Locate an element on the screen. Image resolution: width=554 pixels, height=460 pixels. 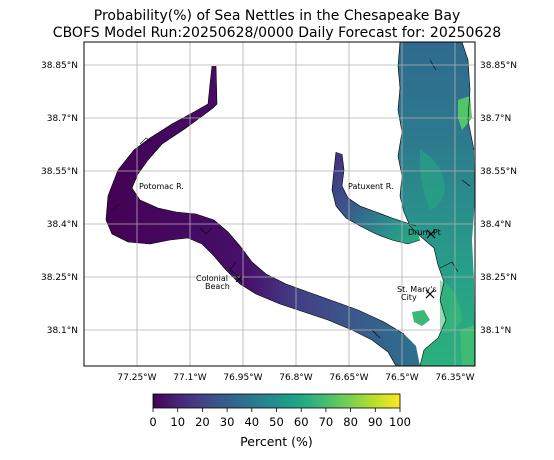
colorbar-tick: 100 is located at coordinates (400, 422).